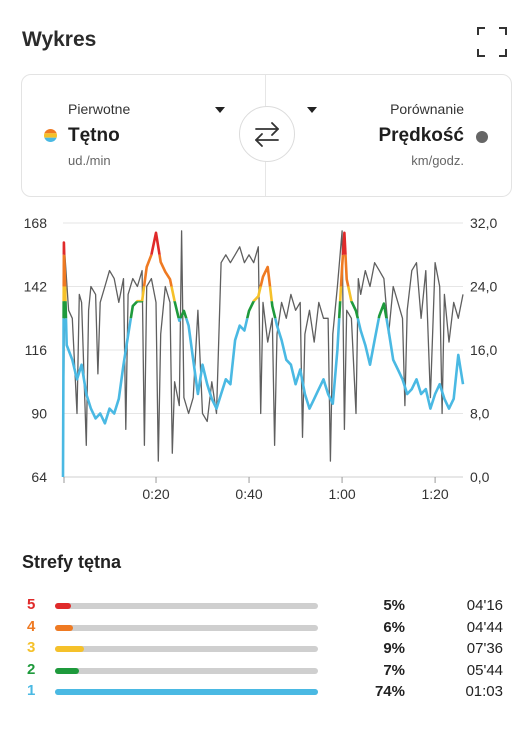 The height and width of the screenshot is (750, 531). I want to click on heart-rate-zones-icon, so click(50, 135).